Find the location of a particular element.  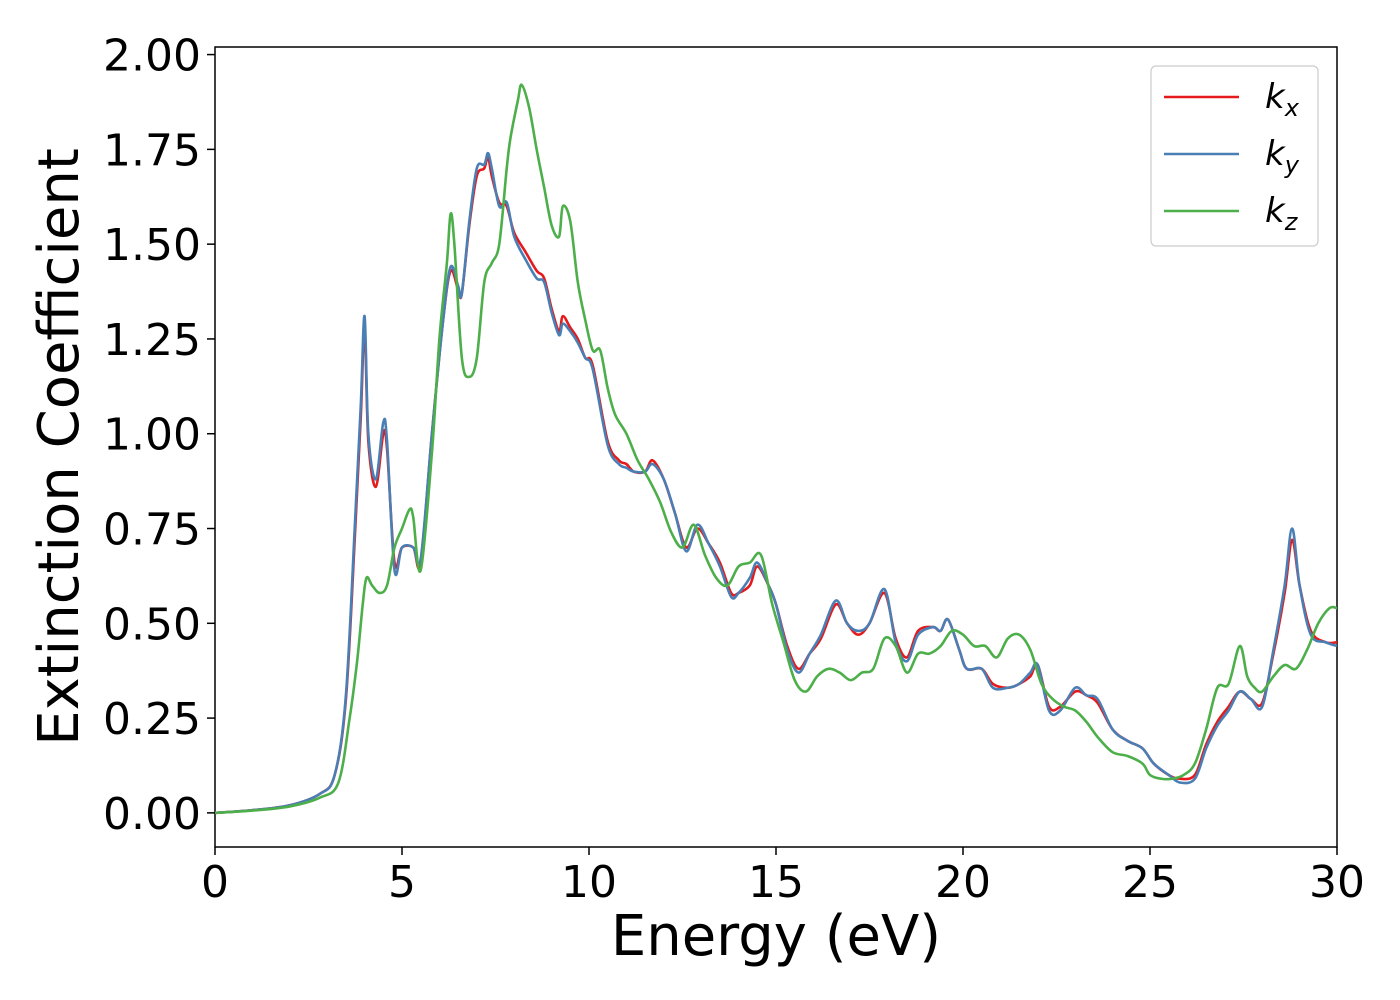

x-tick-label: 30 is located at coordinates (1337, 882).